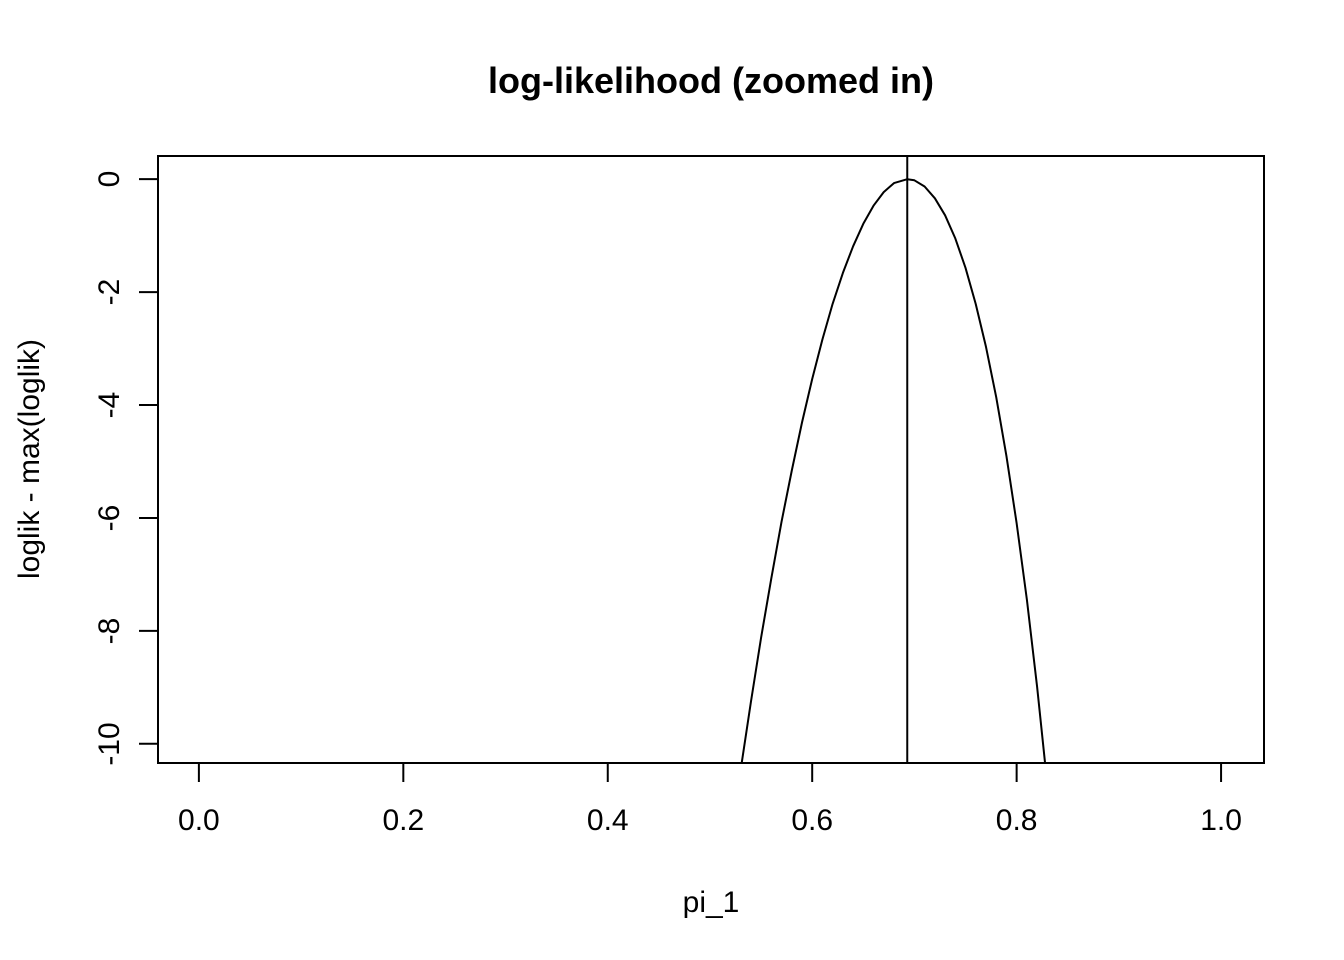 Image resolution: width=1344 pixels, height=960 pixels. What do you see at coordinates (711, 902) in the screenshot?
I see `x-axis-label: pi_1` at bounding box center [711, 902].